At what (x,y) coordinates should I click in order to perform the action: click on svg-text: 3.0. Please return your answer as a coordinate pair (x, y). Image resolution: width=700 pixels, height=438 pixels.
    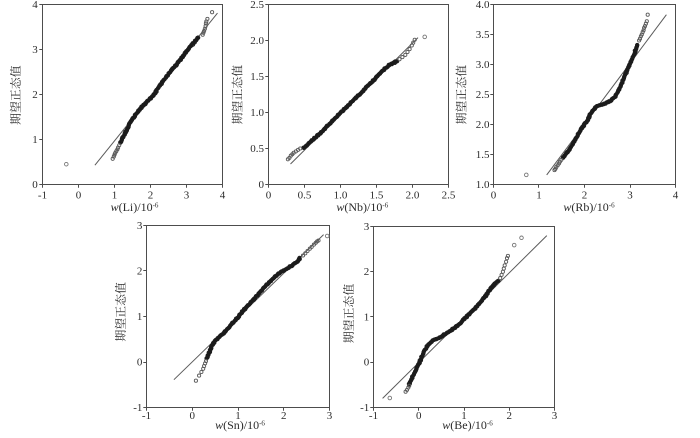
    Looking at the image, I should click on (483, 65).